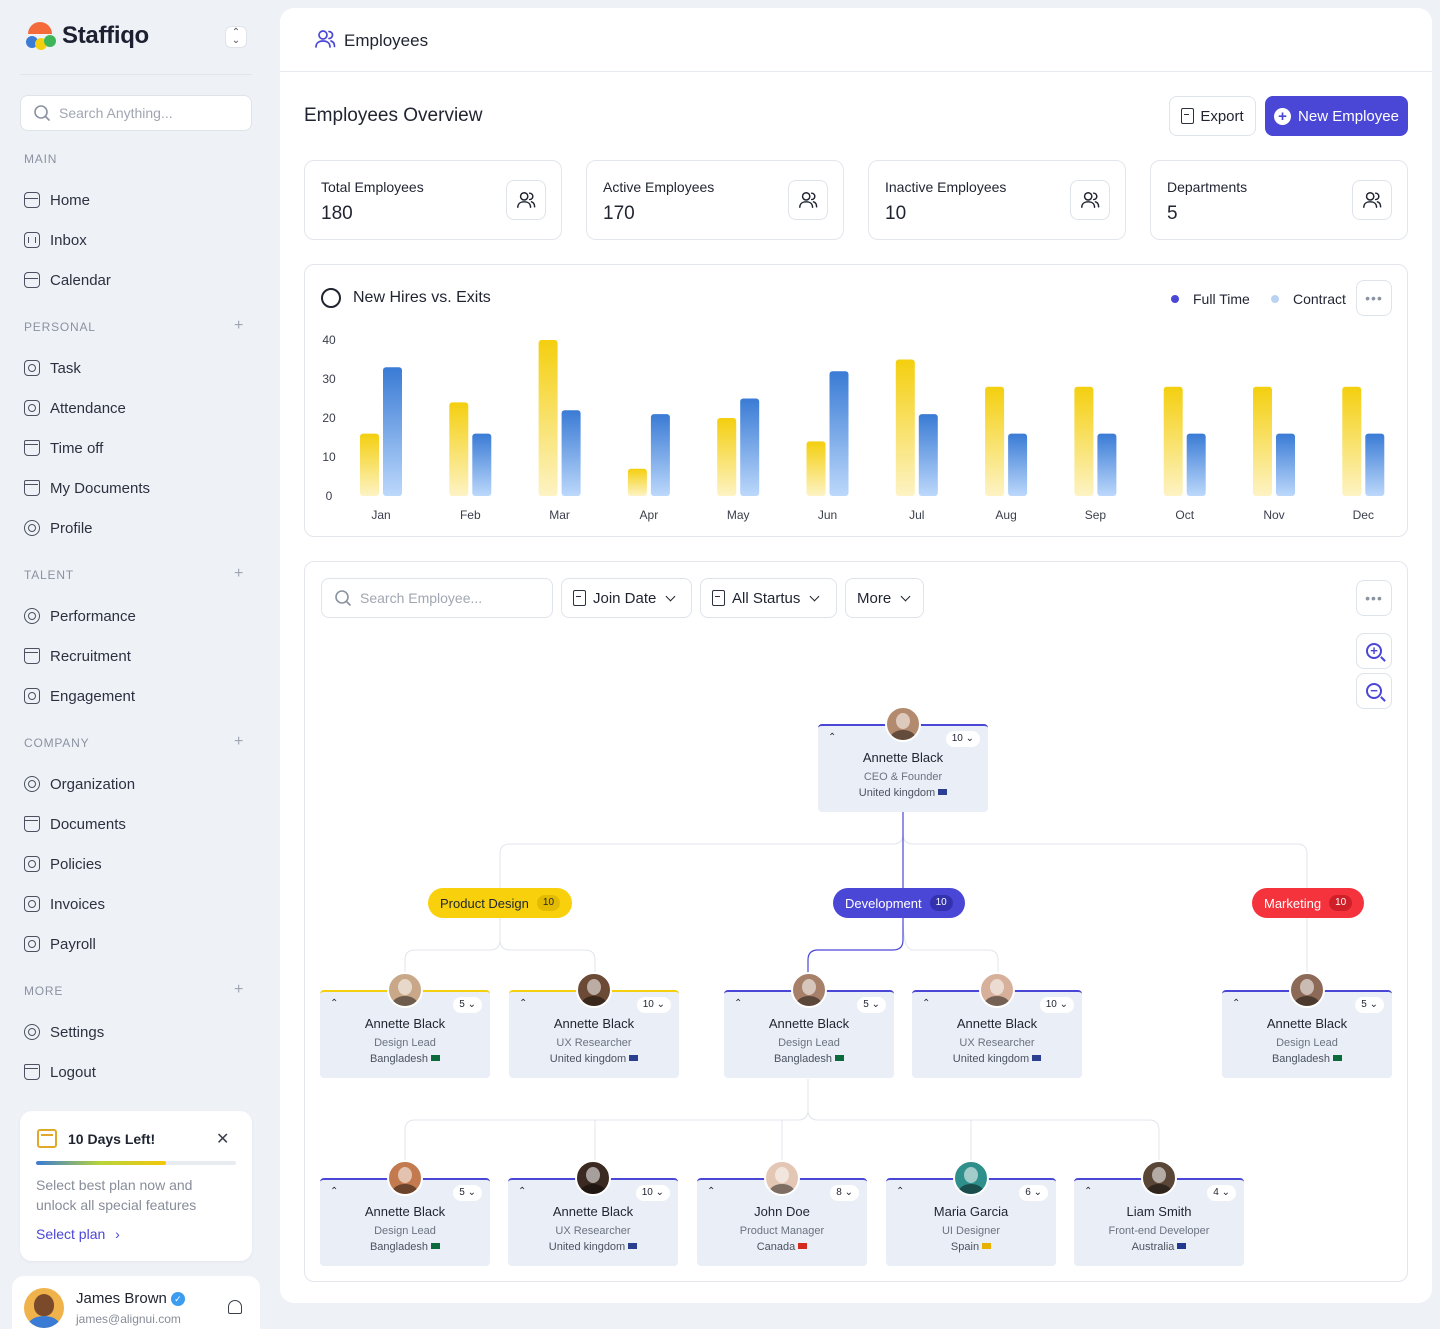 This screenshot has width=1440, height=1329. Describe the element at coordinates (995, 441) in the screenshot. I see `bar-full-time-aug` at that location.